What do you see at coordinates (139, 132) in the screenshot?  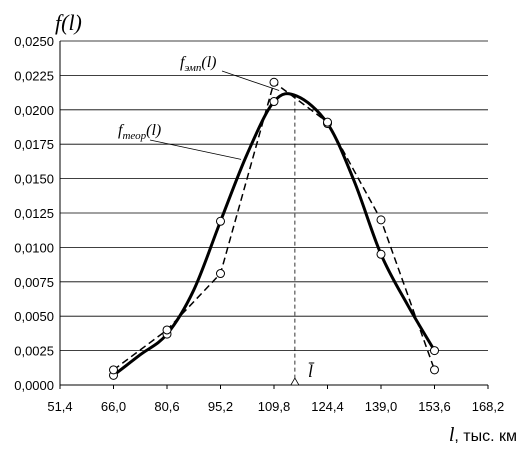 I see `series-label-theoretical: fтеор(l)` at bounding box center [139, 132].